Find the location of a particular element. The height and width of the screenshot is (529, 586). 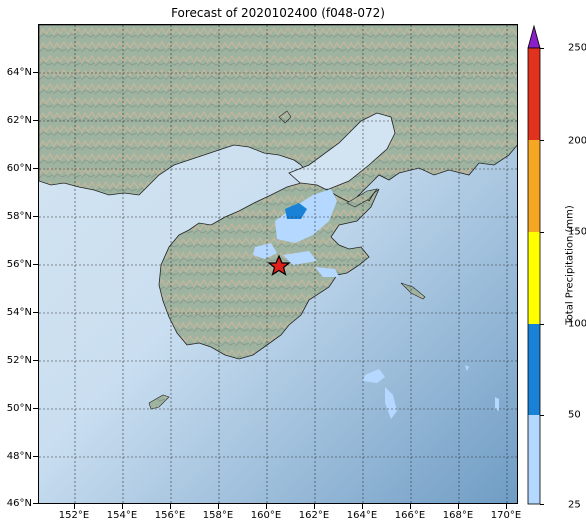

lat-label: 46°N is located at coordinates (19, 503).